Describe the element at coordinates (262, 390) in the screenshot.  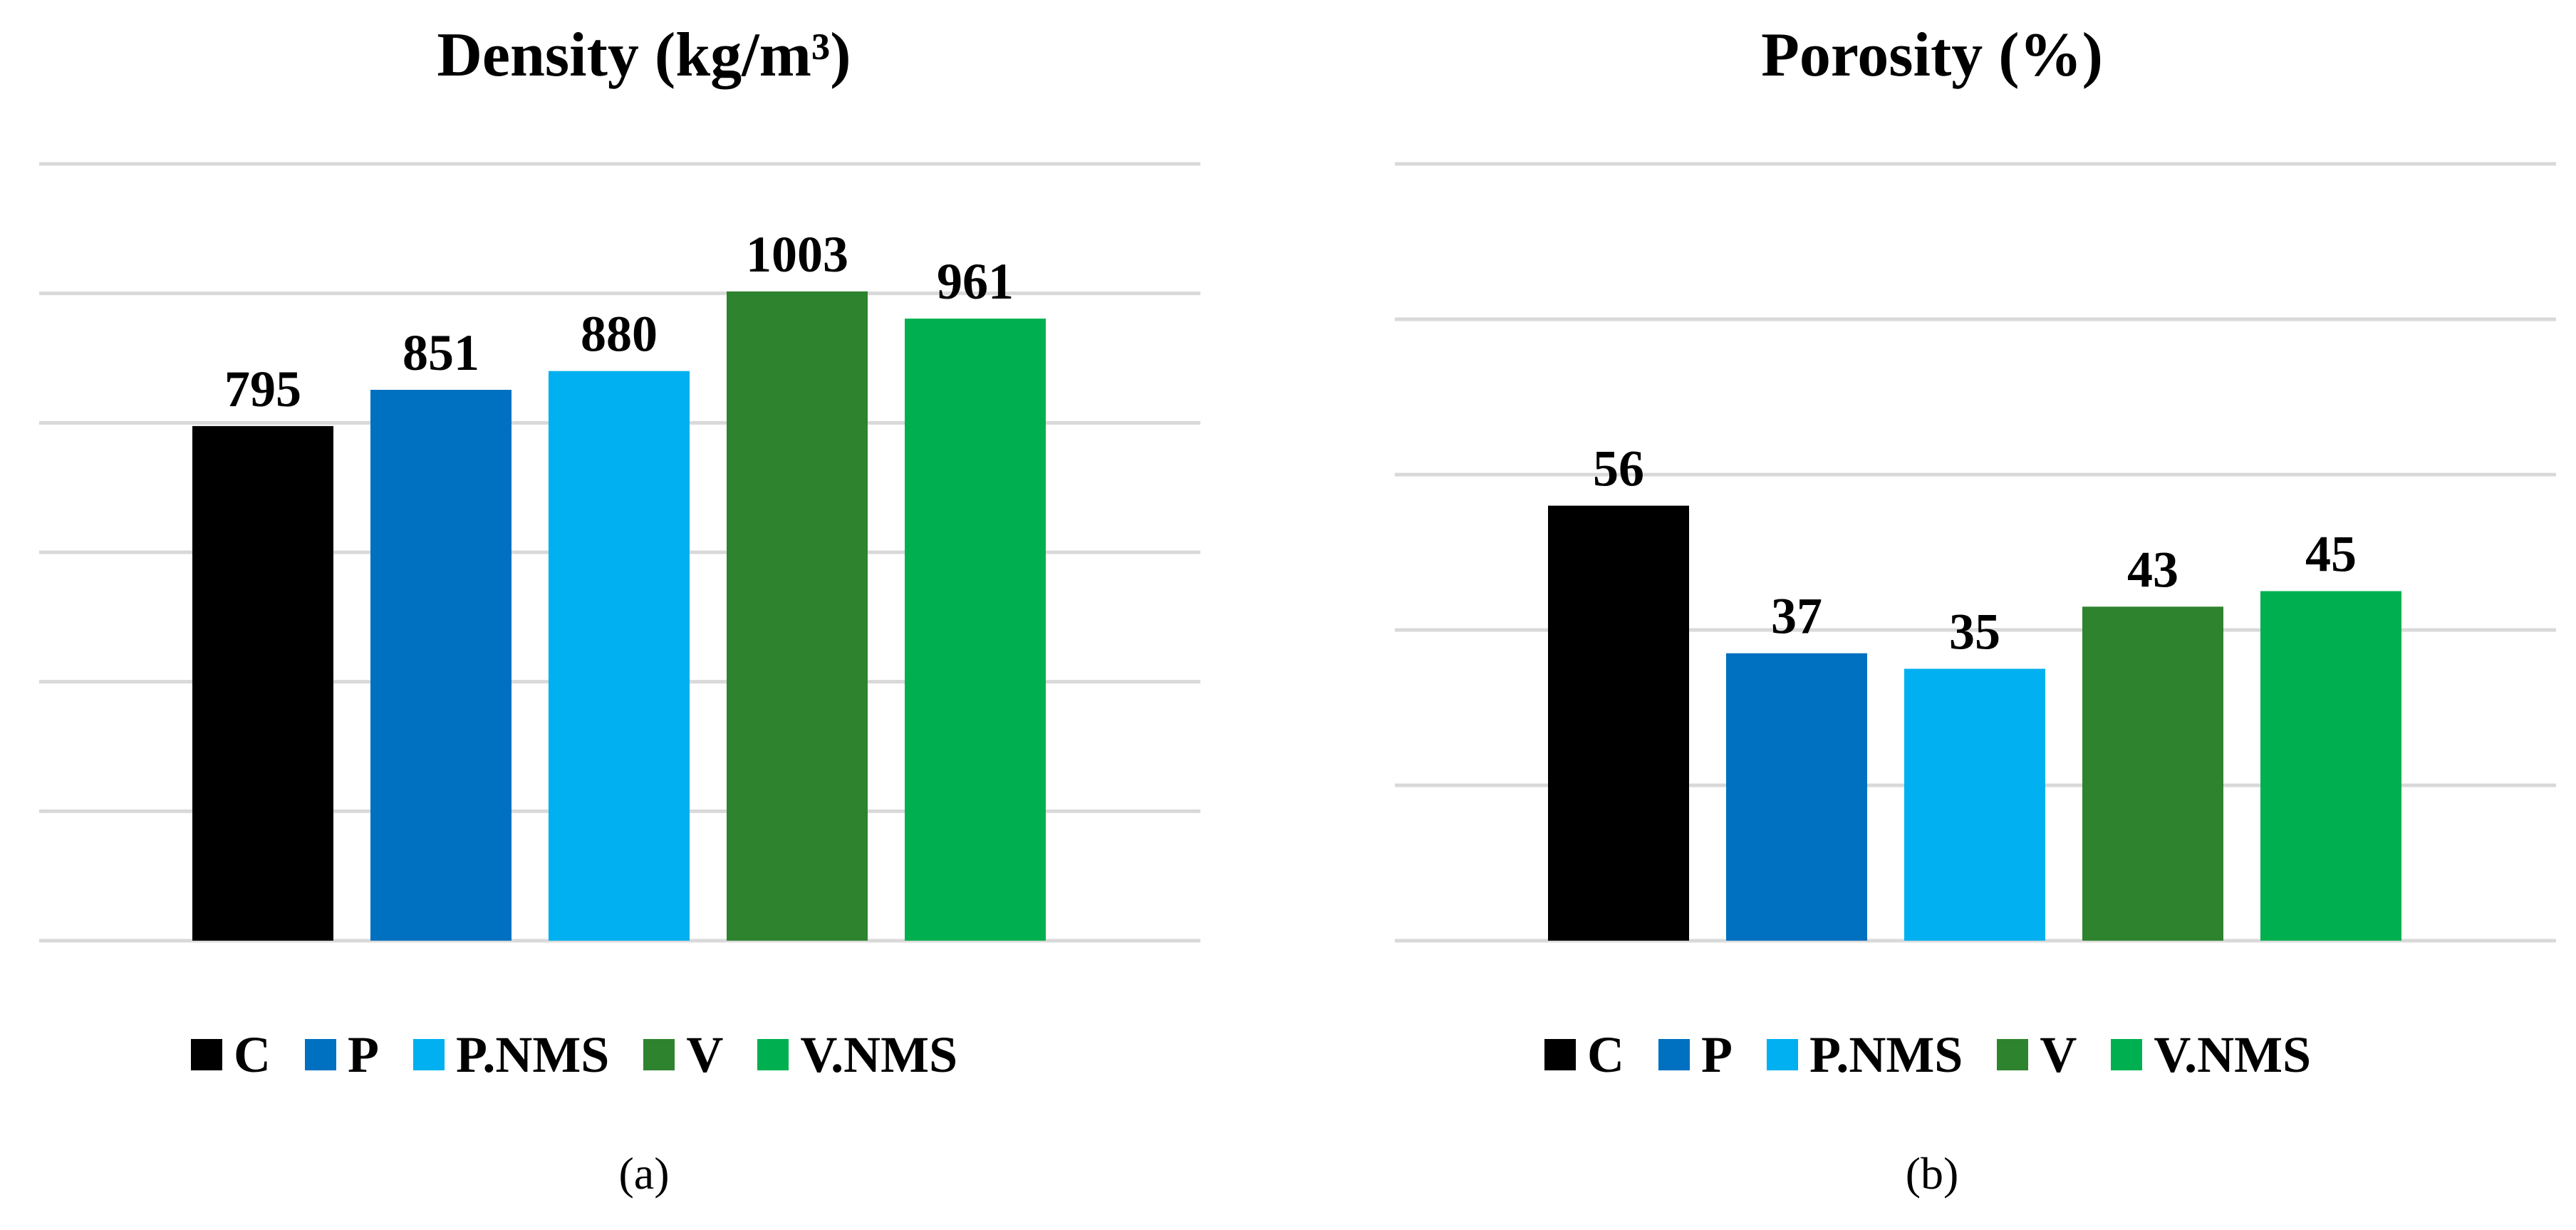
I see `data-label: 795` at that location.